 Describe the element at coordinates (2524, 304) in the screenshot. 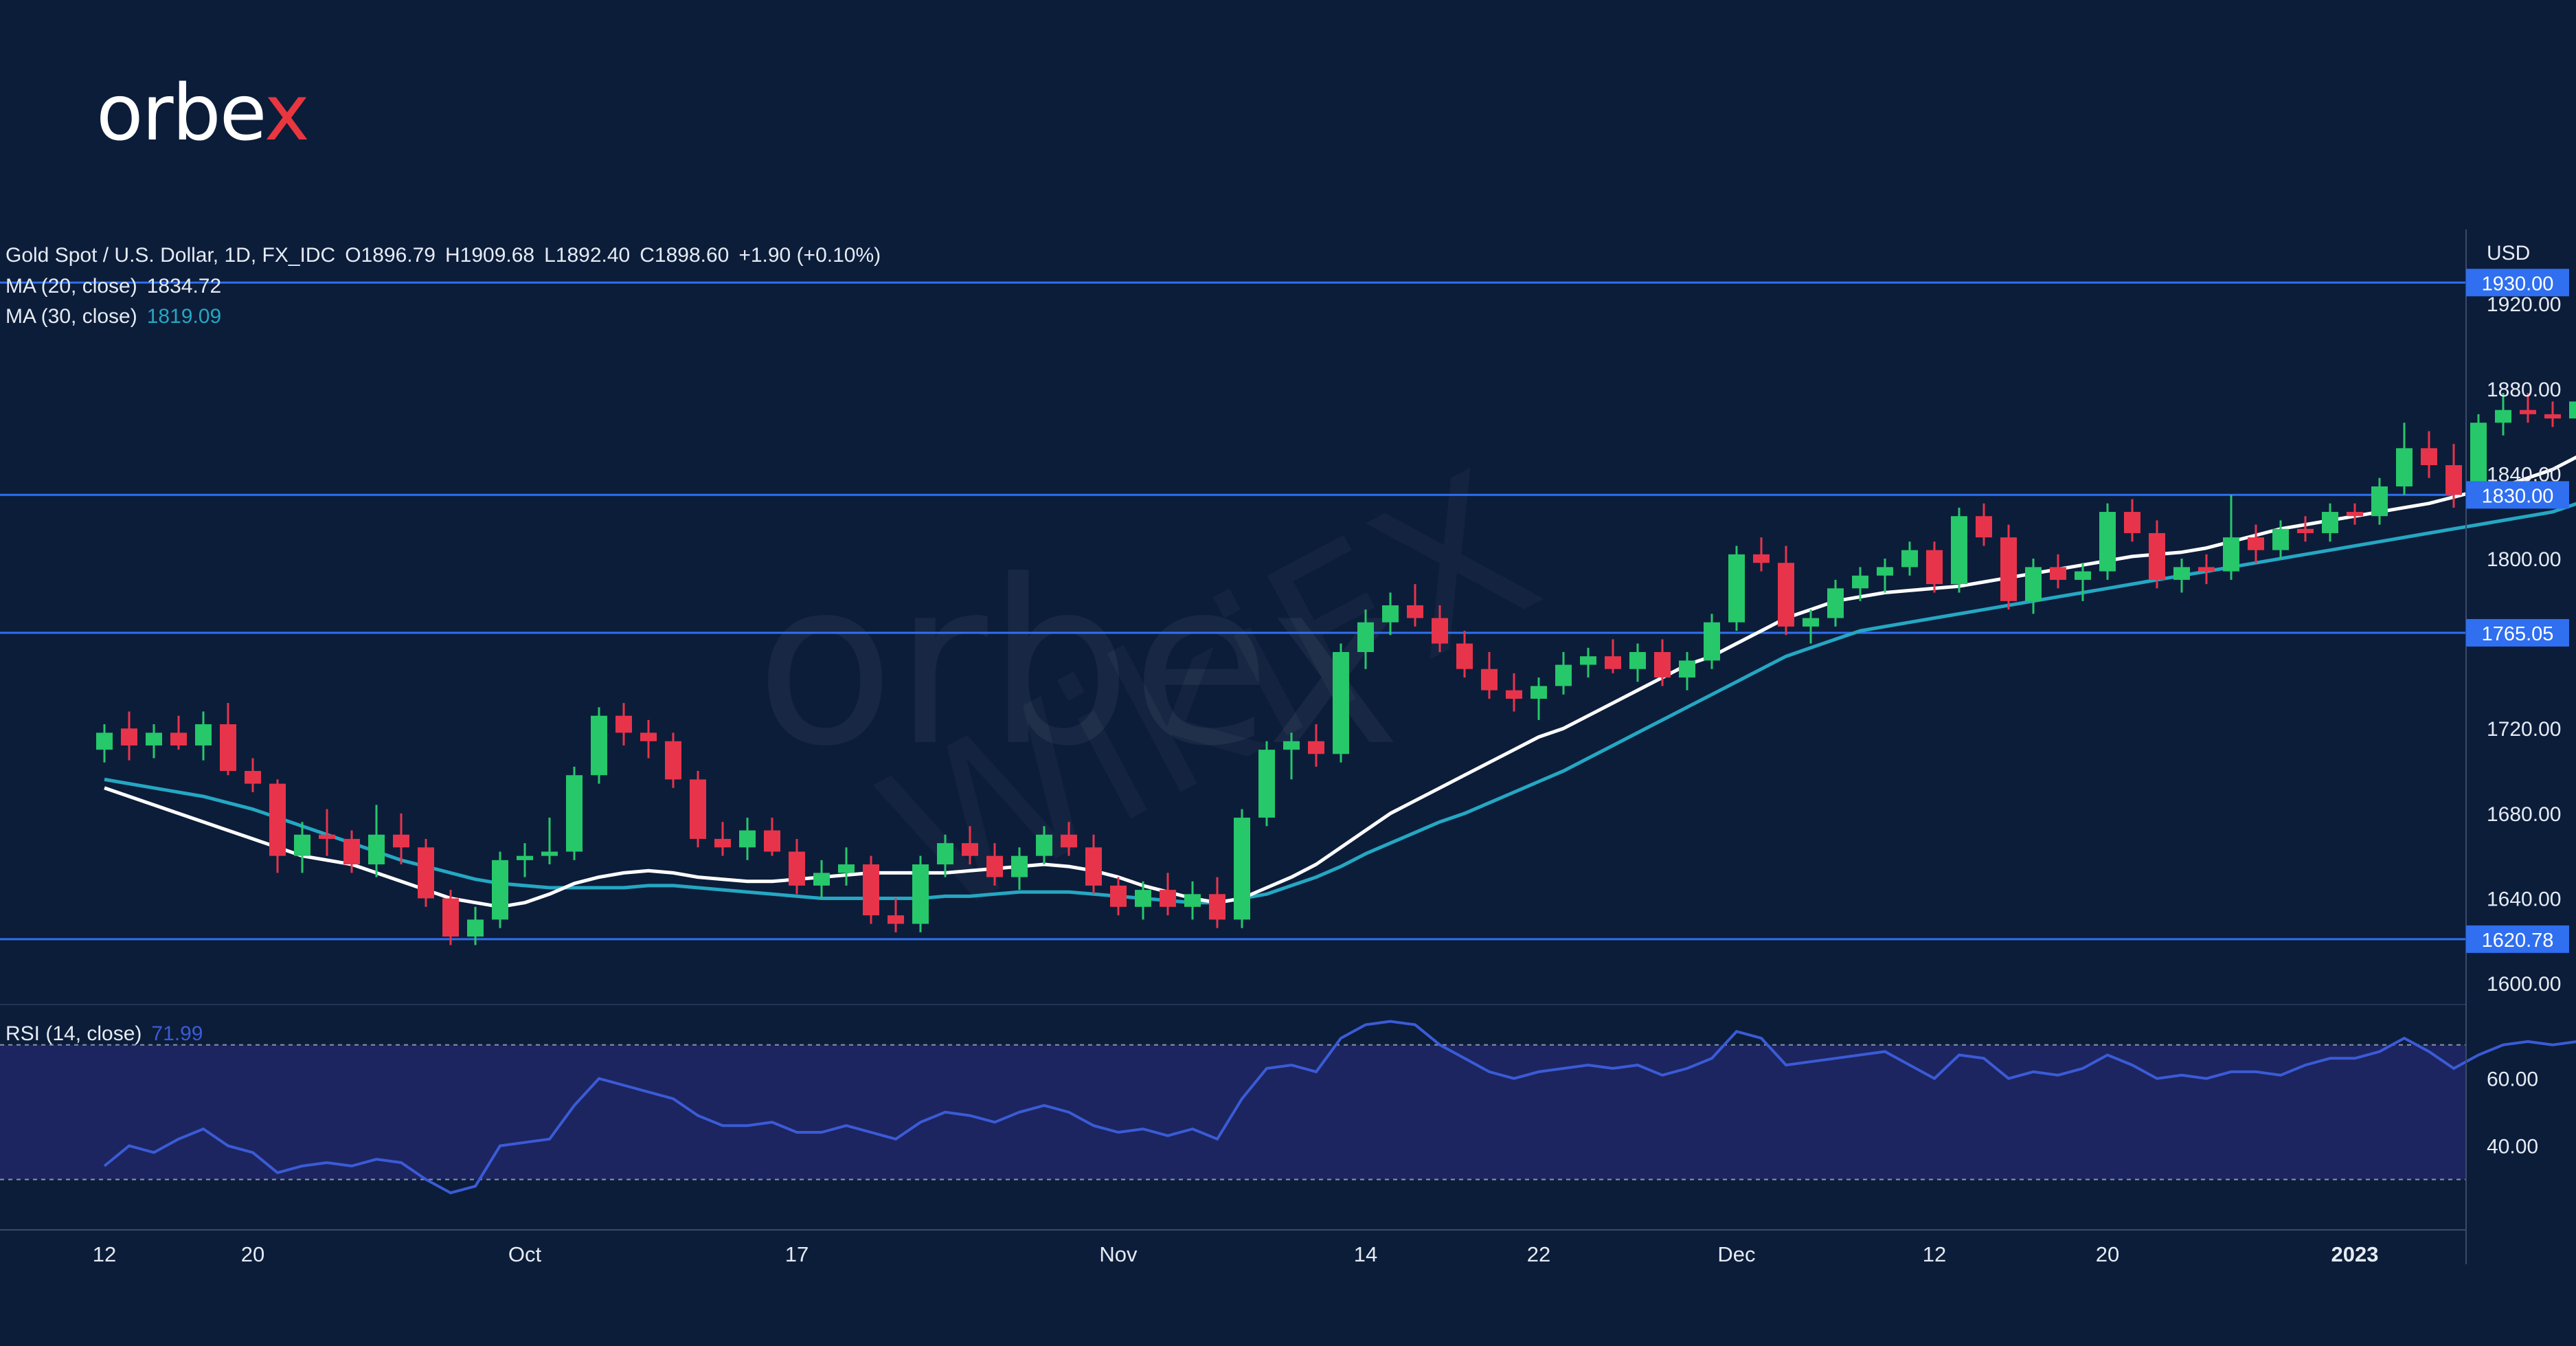

I see `price-tick-label: 1920.00` at that location.